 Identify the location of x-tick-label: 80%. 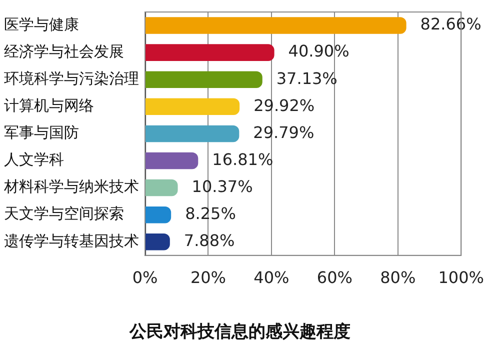
(398, 278).